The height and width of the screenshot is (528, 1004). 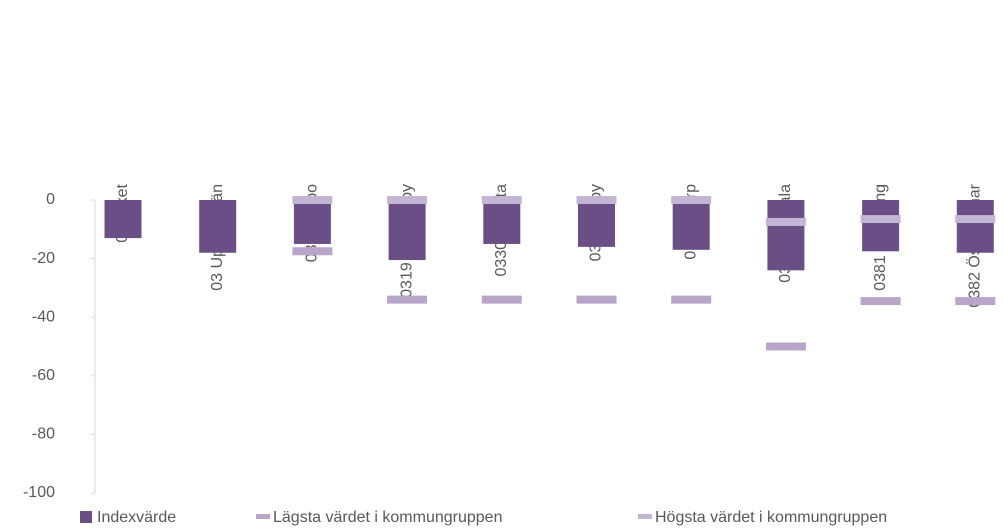 What do you see at coordinates (43, 258) in the screenshot?
I see `y-tick-label: -20` at bounding box center [43, 258].